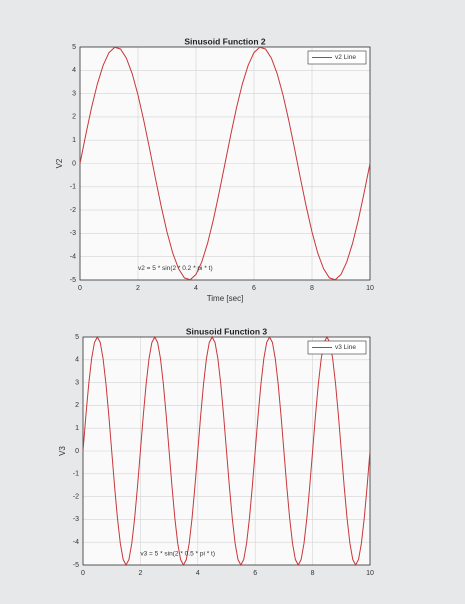  I want to click on legend-label: v3 Line, so click(345, 347).